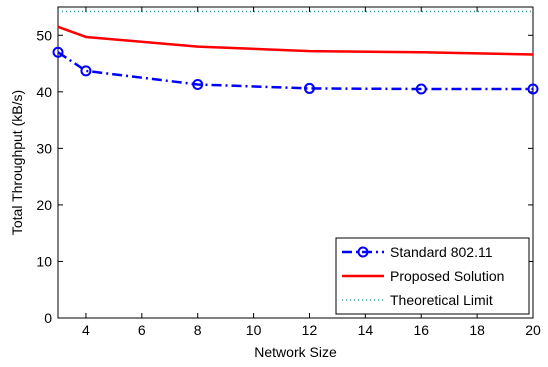  I want to click on y-axis-title: Total Throughput (kB/s), so click(17, 162).